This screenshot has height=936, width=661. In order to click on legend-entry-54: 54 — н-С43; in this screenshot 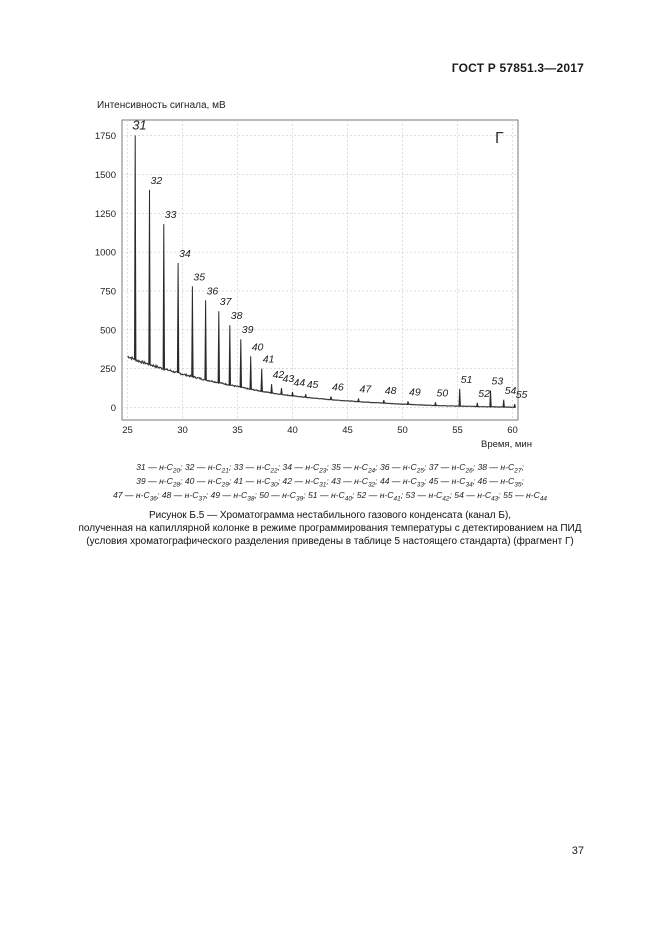, I will do `click(479, 496)`.